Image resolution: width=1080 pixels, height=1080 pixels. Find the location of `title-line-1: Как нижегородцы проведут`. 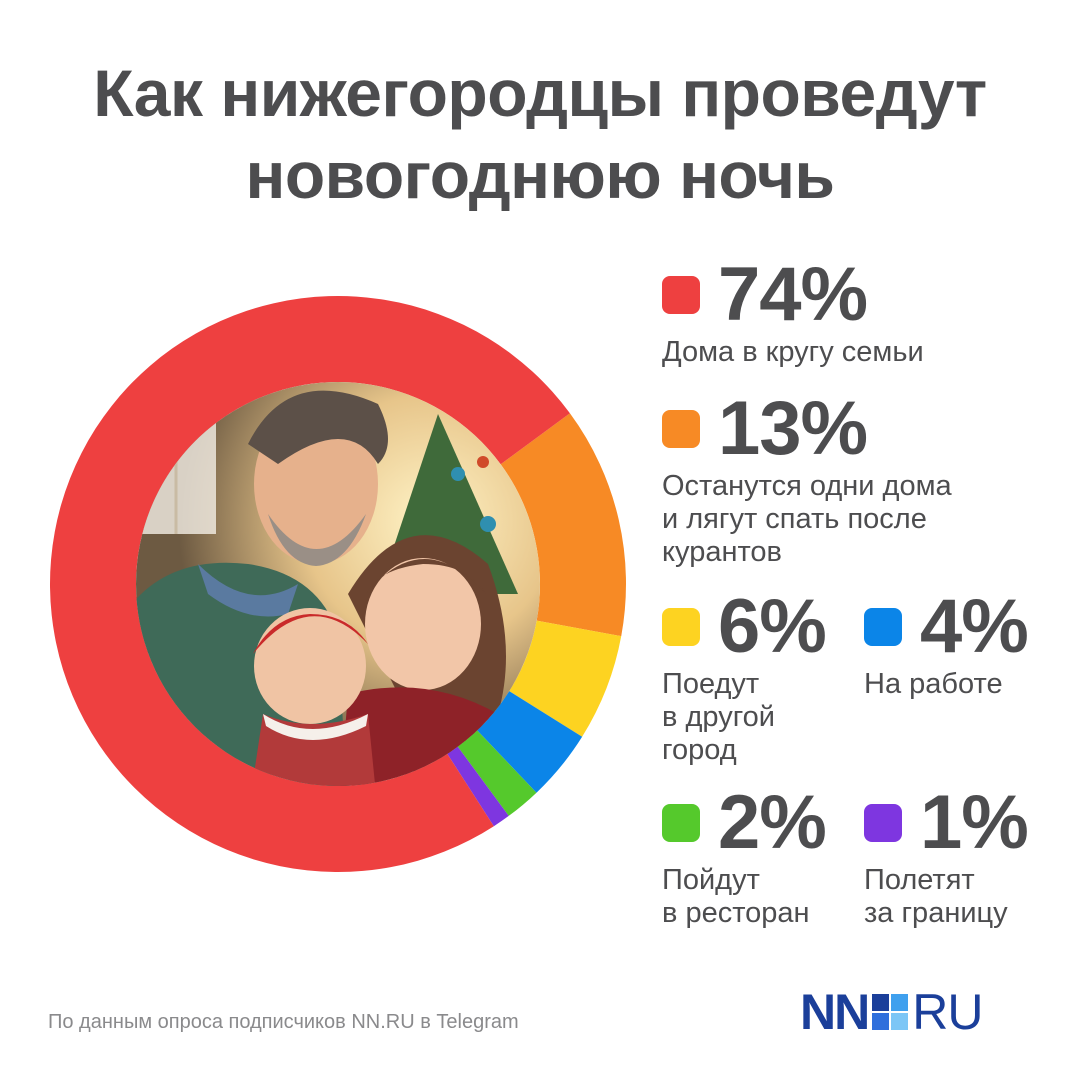

title-line-1: Как нижегородцы проведут is located at coordinates (540, 93).